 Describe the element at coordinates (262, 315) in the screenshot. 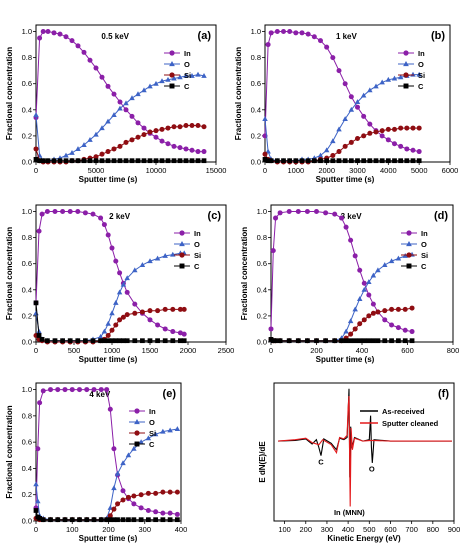

I see `y-tick-label: 0.2` at that location.